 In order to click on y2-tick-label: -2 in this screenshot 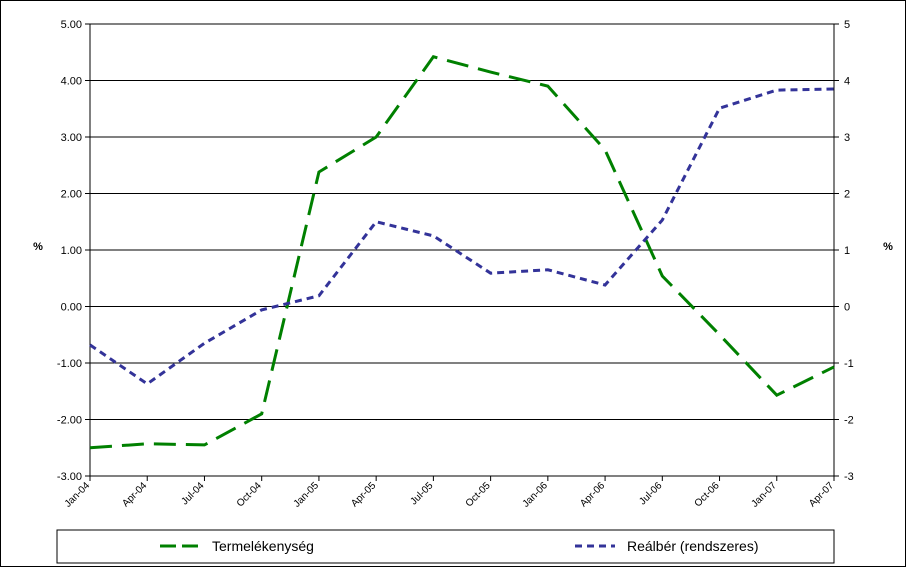, I will do `click(849, 421)`.